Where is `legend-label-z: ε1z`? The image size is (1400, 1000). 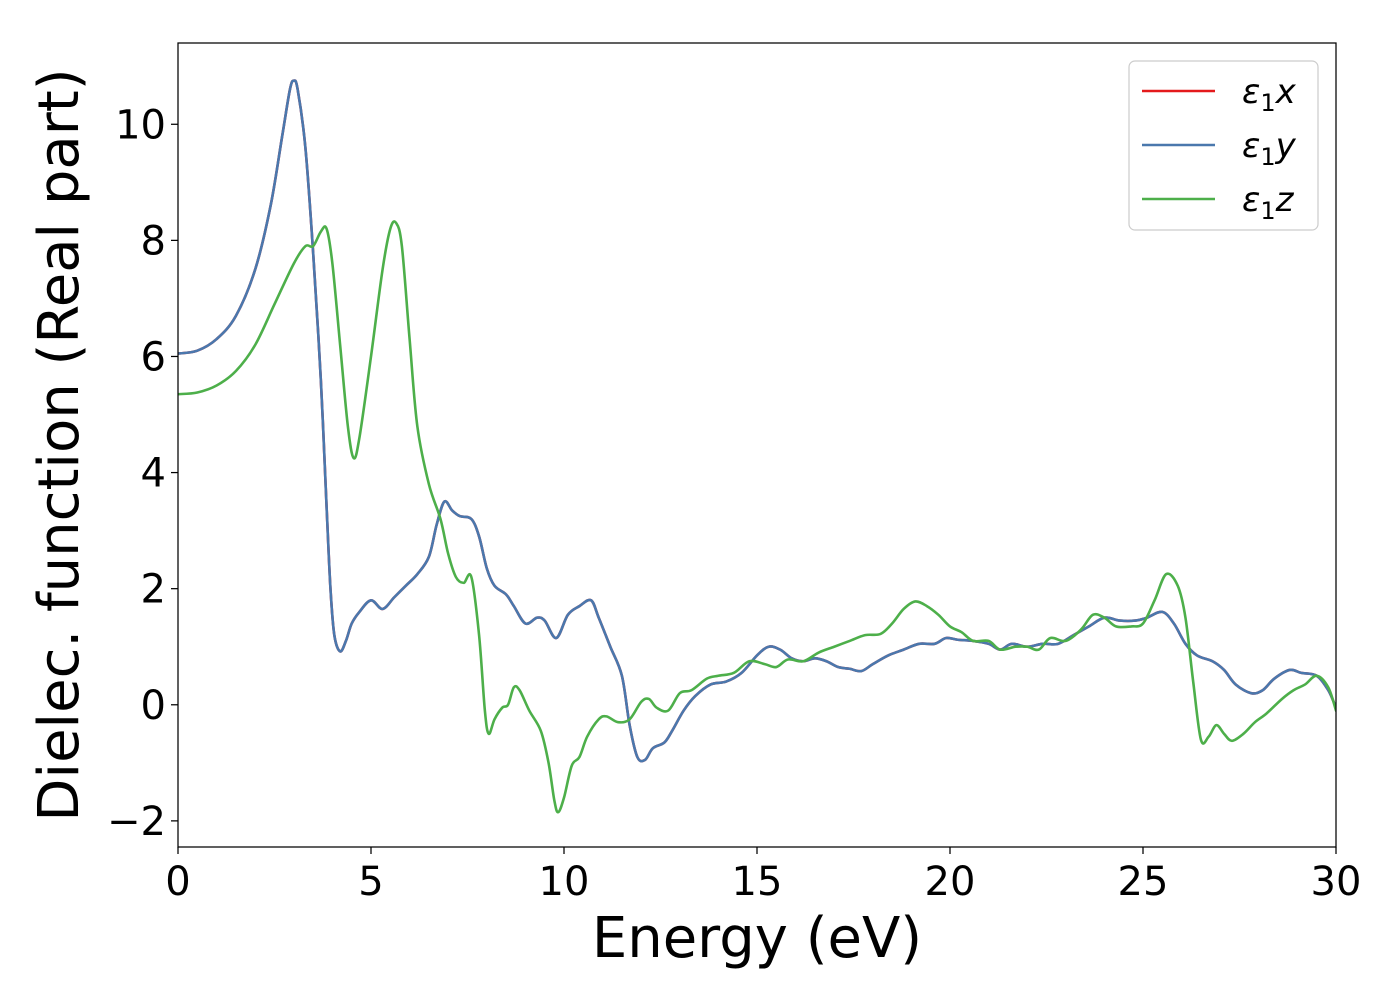
legend-label-z: ε1z is located at coordinates (1268, 202).